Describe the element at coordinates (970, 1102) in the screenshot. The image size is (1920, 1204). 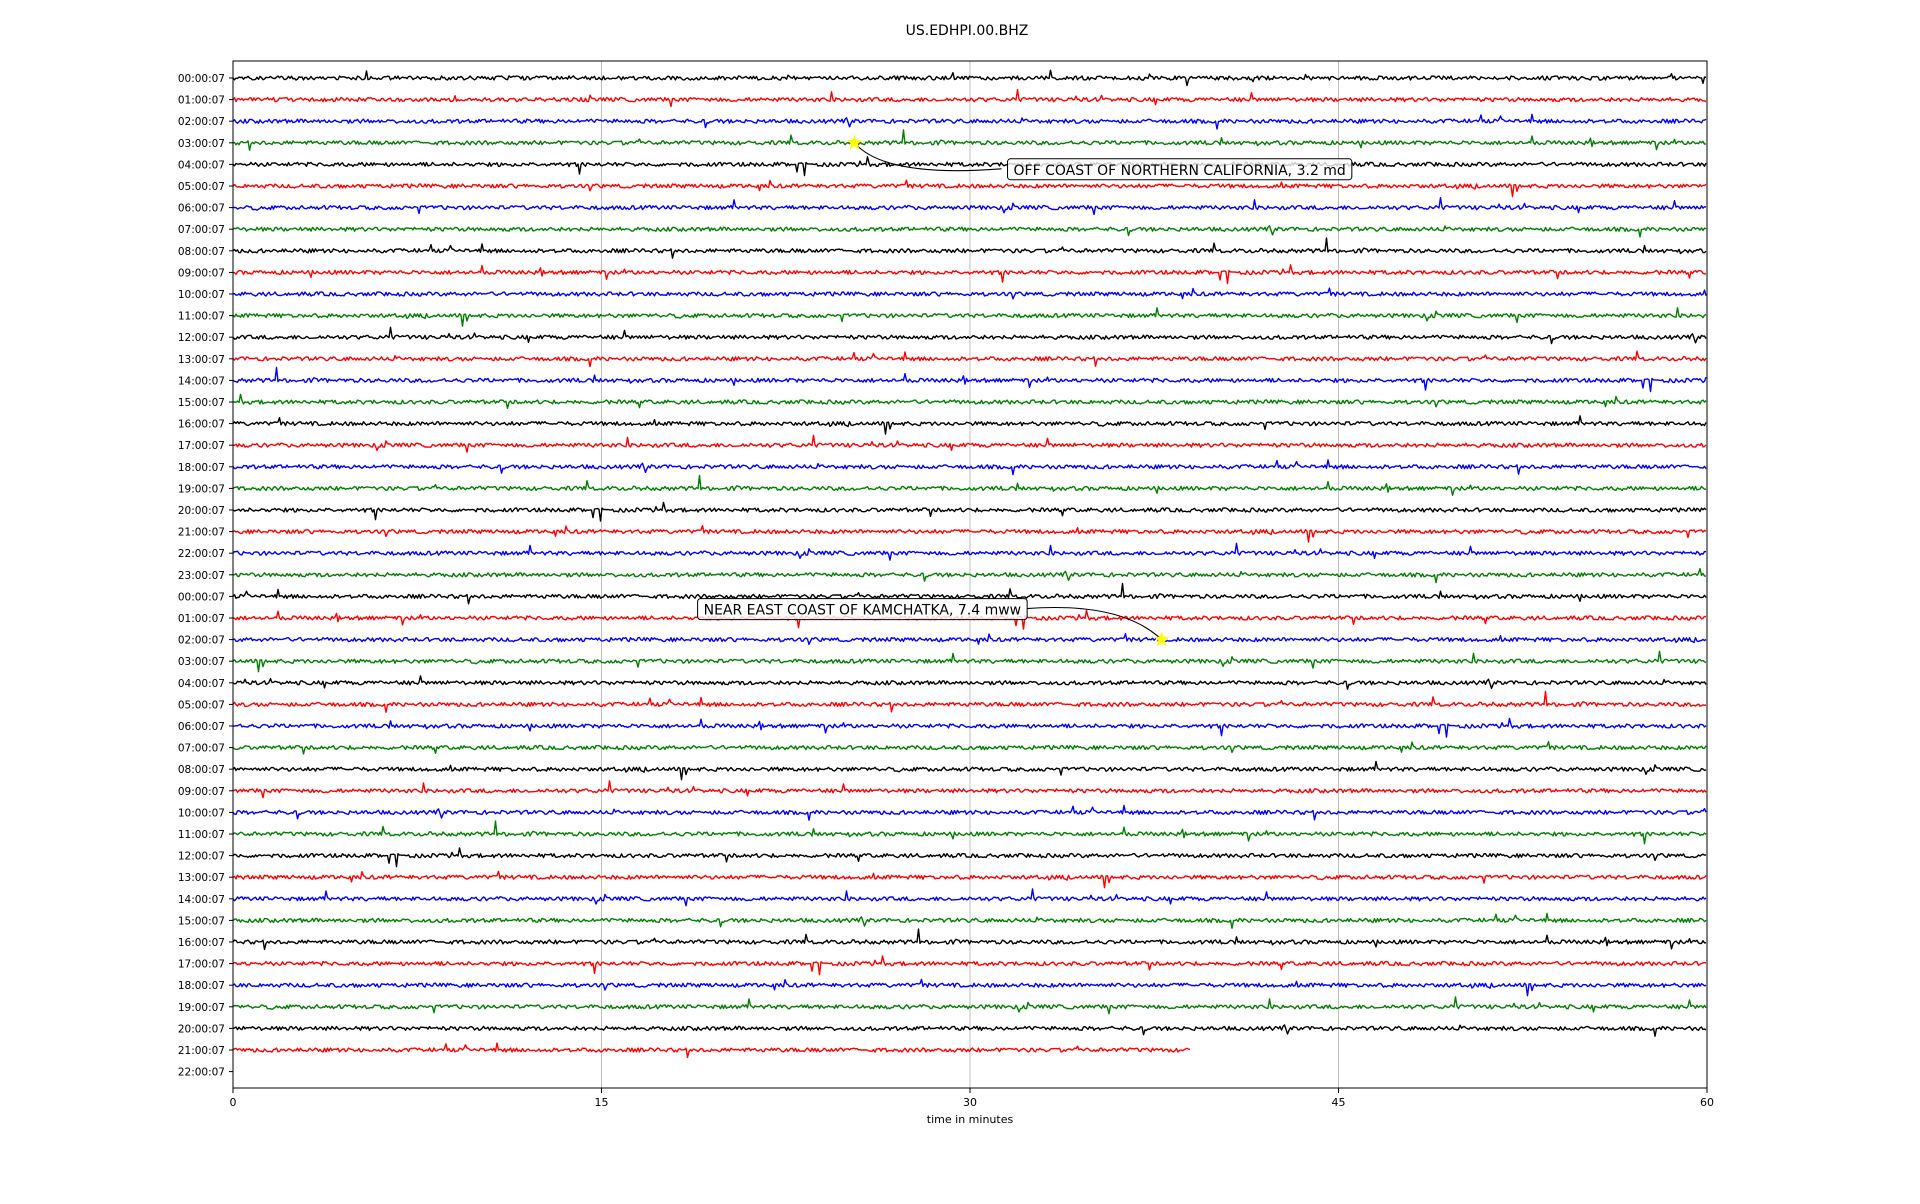
I see `x-tick-label: 30` at that location.